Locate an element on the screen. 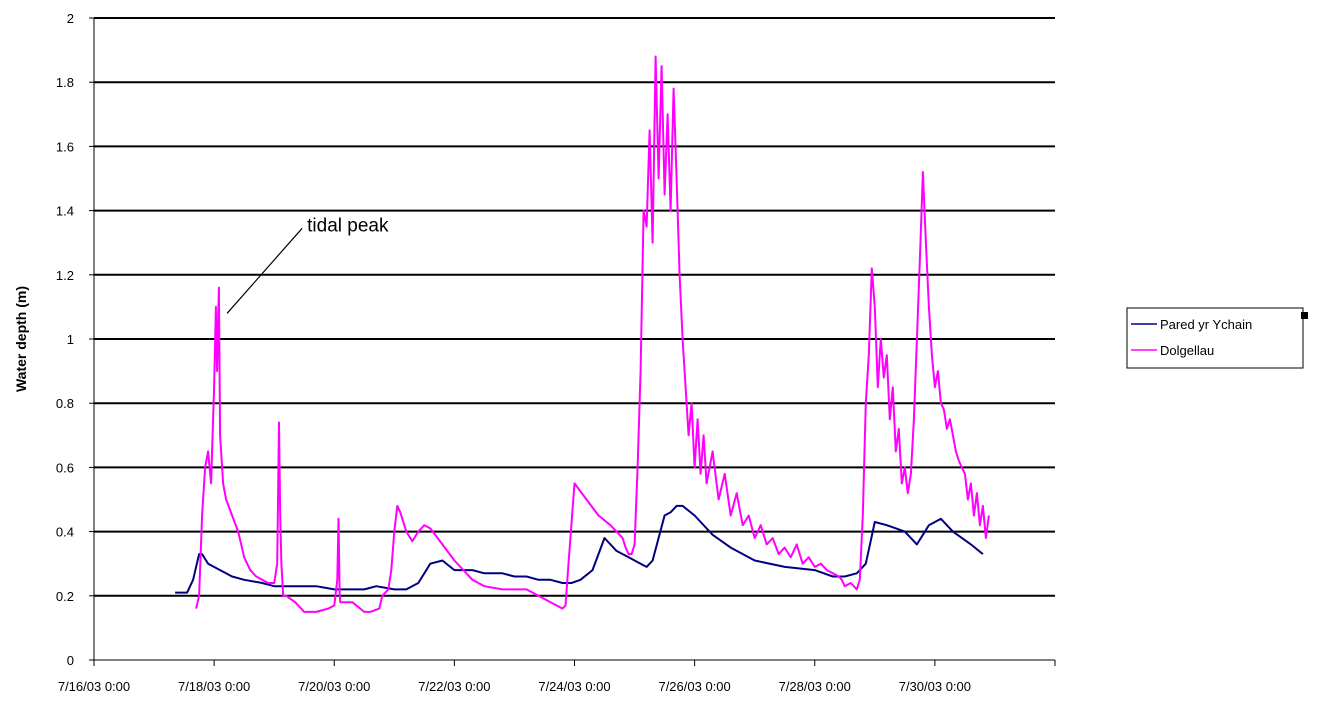  y-axis-ticks: 0 0.2 0.4 0.6 0.8 1 1.2 1.4 1.6 1.8 2 is located at coordinates (75, 339).